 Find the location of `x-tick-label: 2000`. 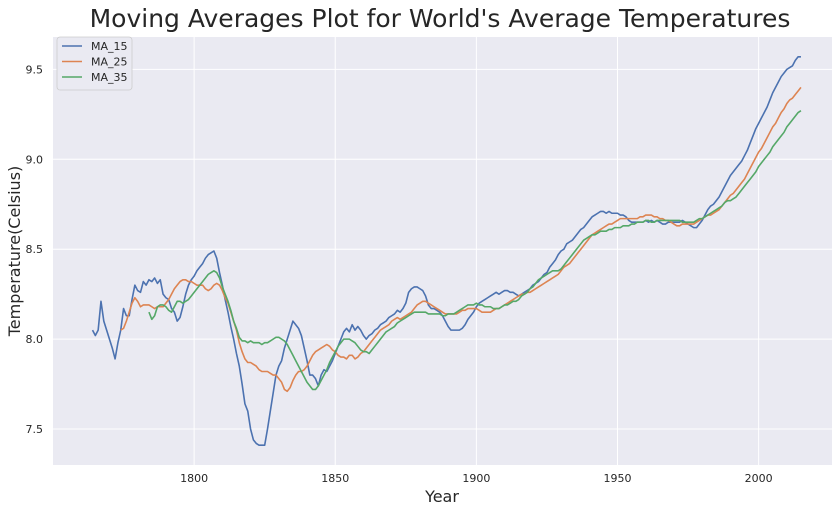

x-tick-label: 2000 is located at coordinates (759, 478).